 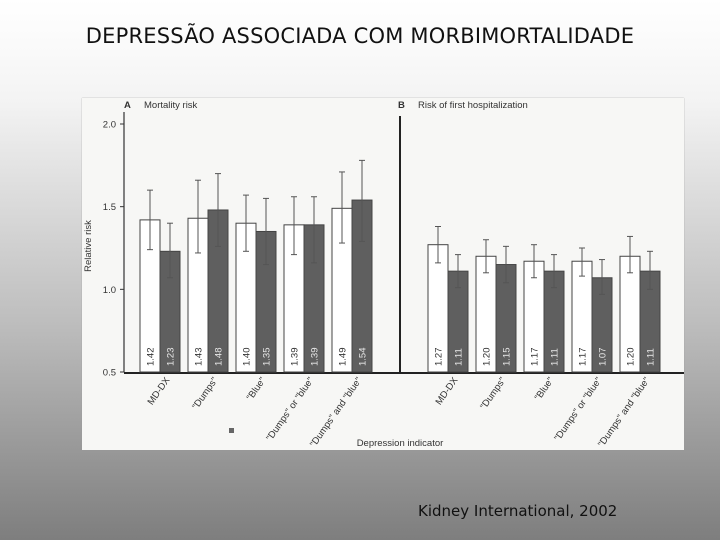 What do you see at coordinates (400, 443) in the screenshot?
I see `x-axis-title: Depression indicator` at bounding box center [400, 443].